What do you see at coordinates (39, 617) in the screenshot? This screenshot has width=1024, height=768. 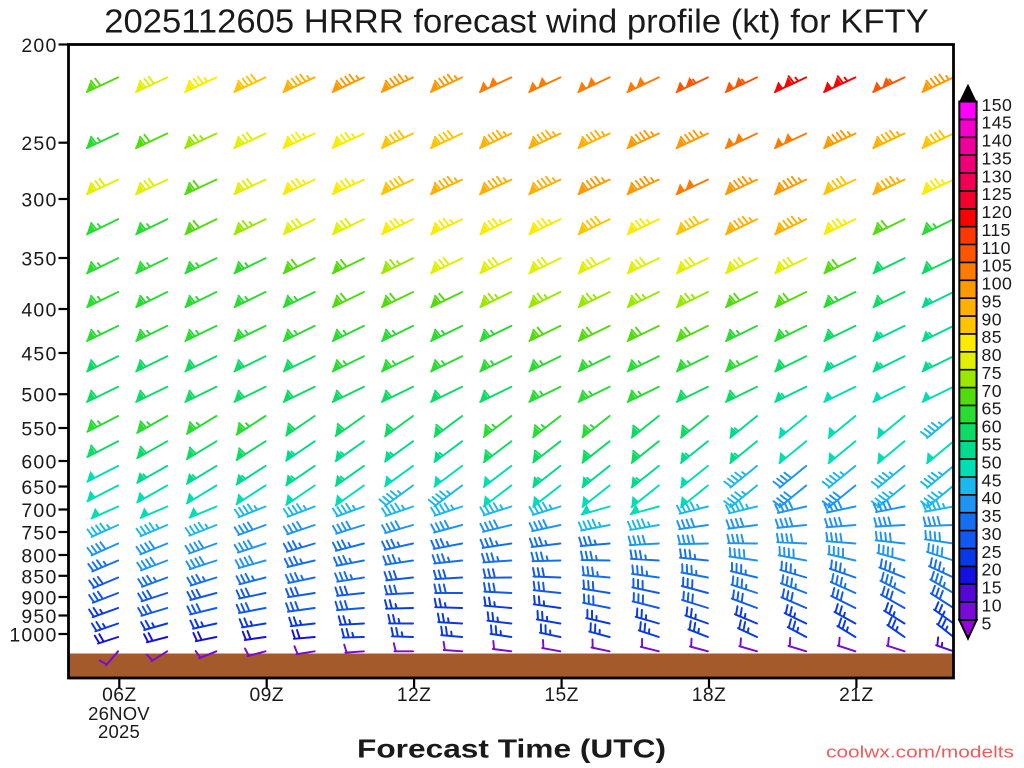 I see `svg-text: 950` at bounding box center [39, 617].